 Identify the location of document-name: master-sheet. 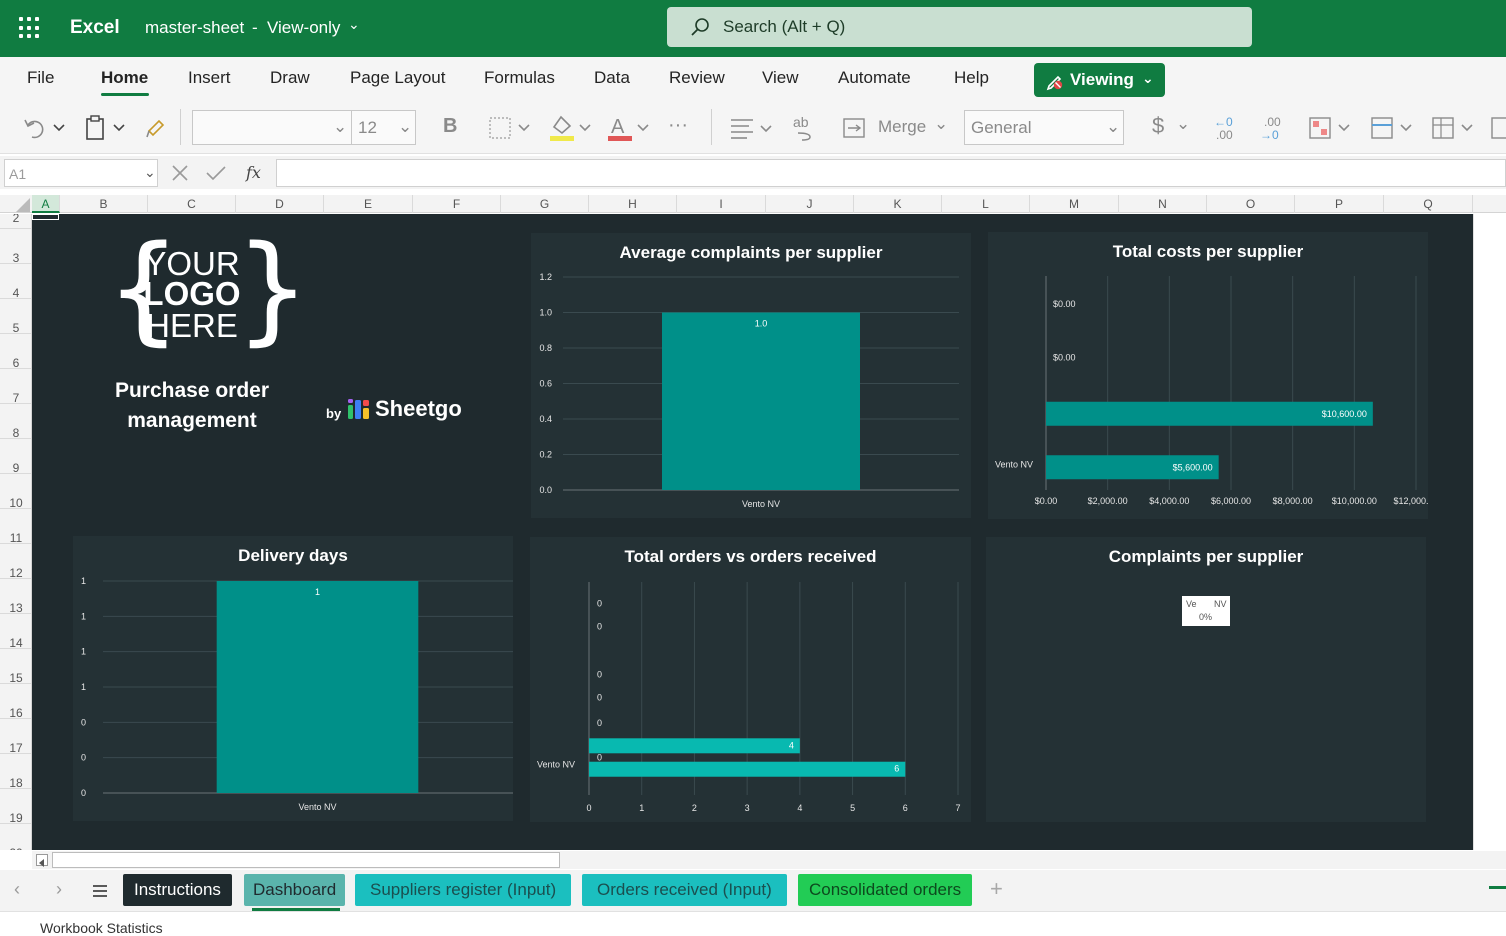
(195, 27).